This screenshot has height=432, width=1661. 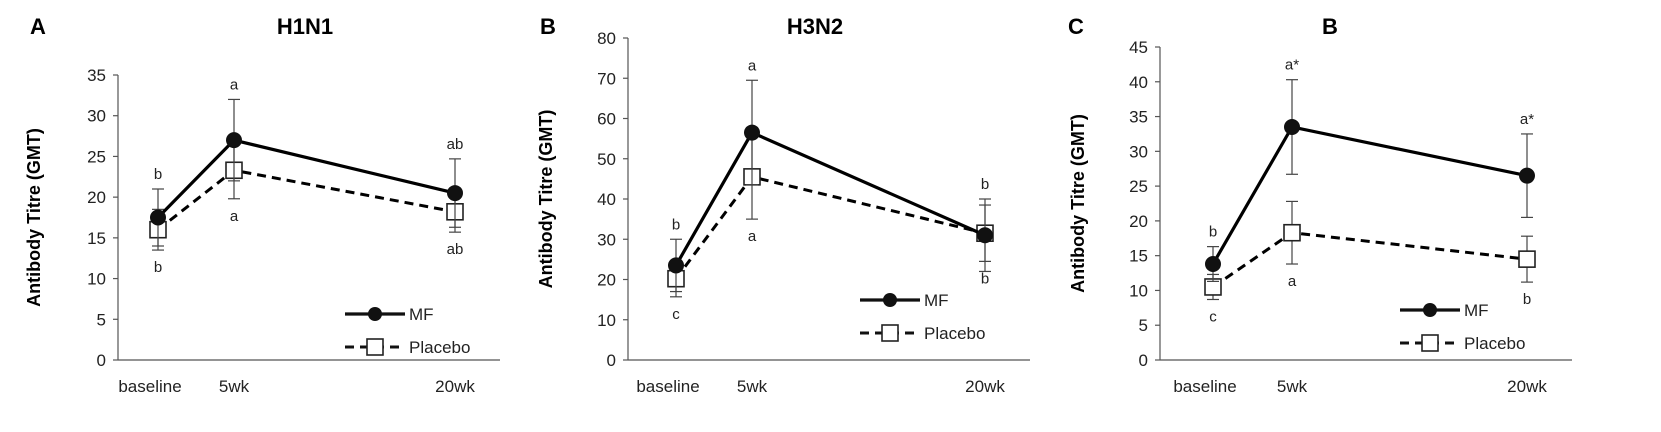 I want to click on y-axis-label: Antibody Titre (GMT), so click(x=34, y=217).